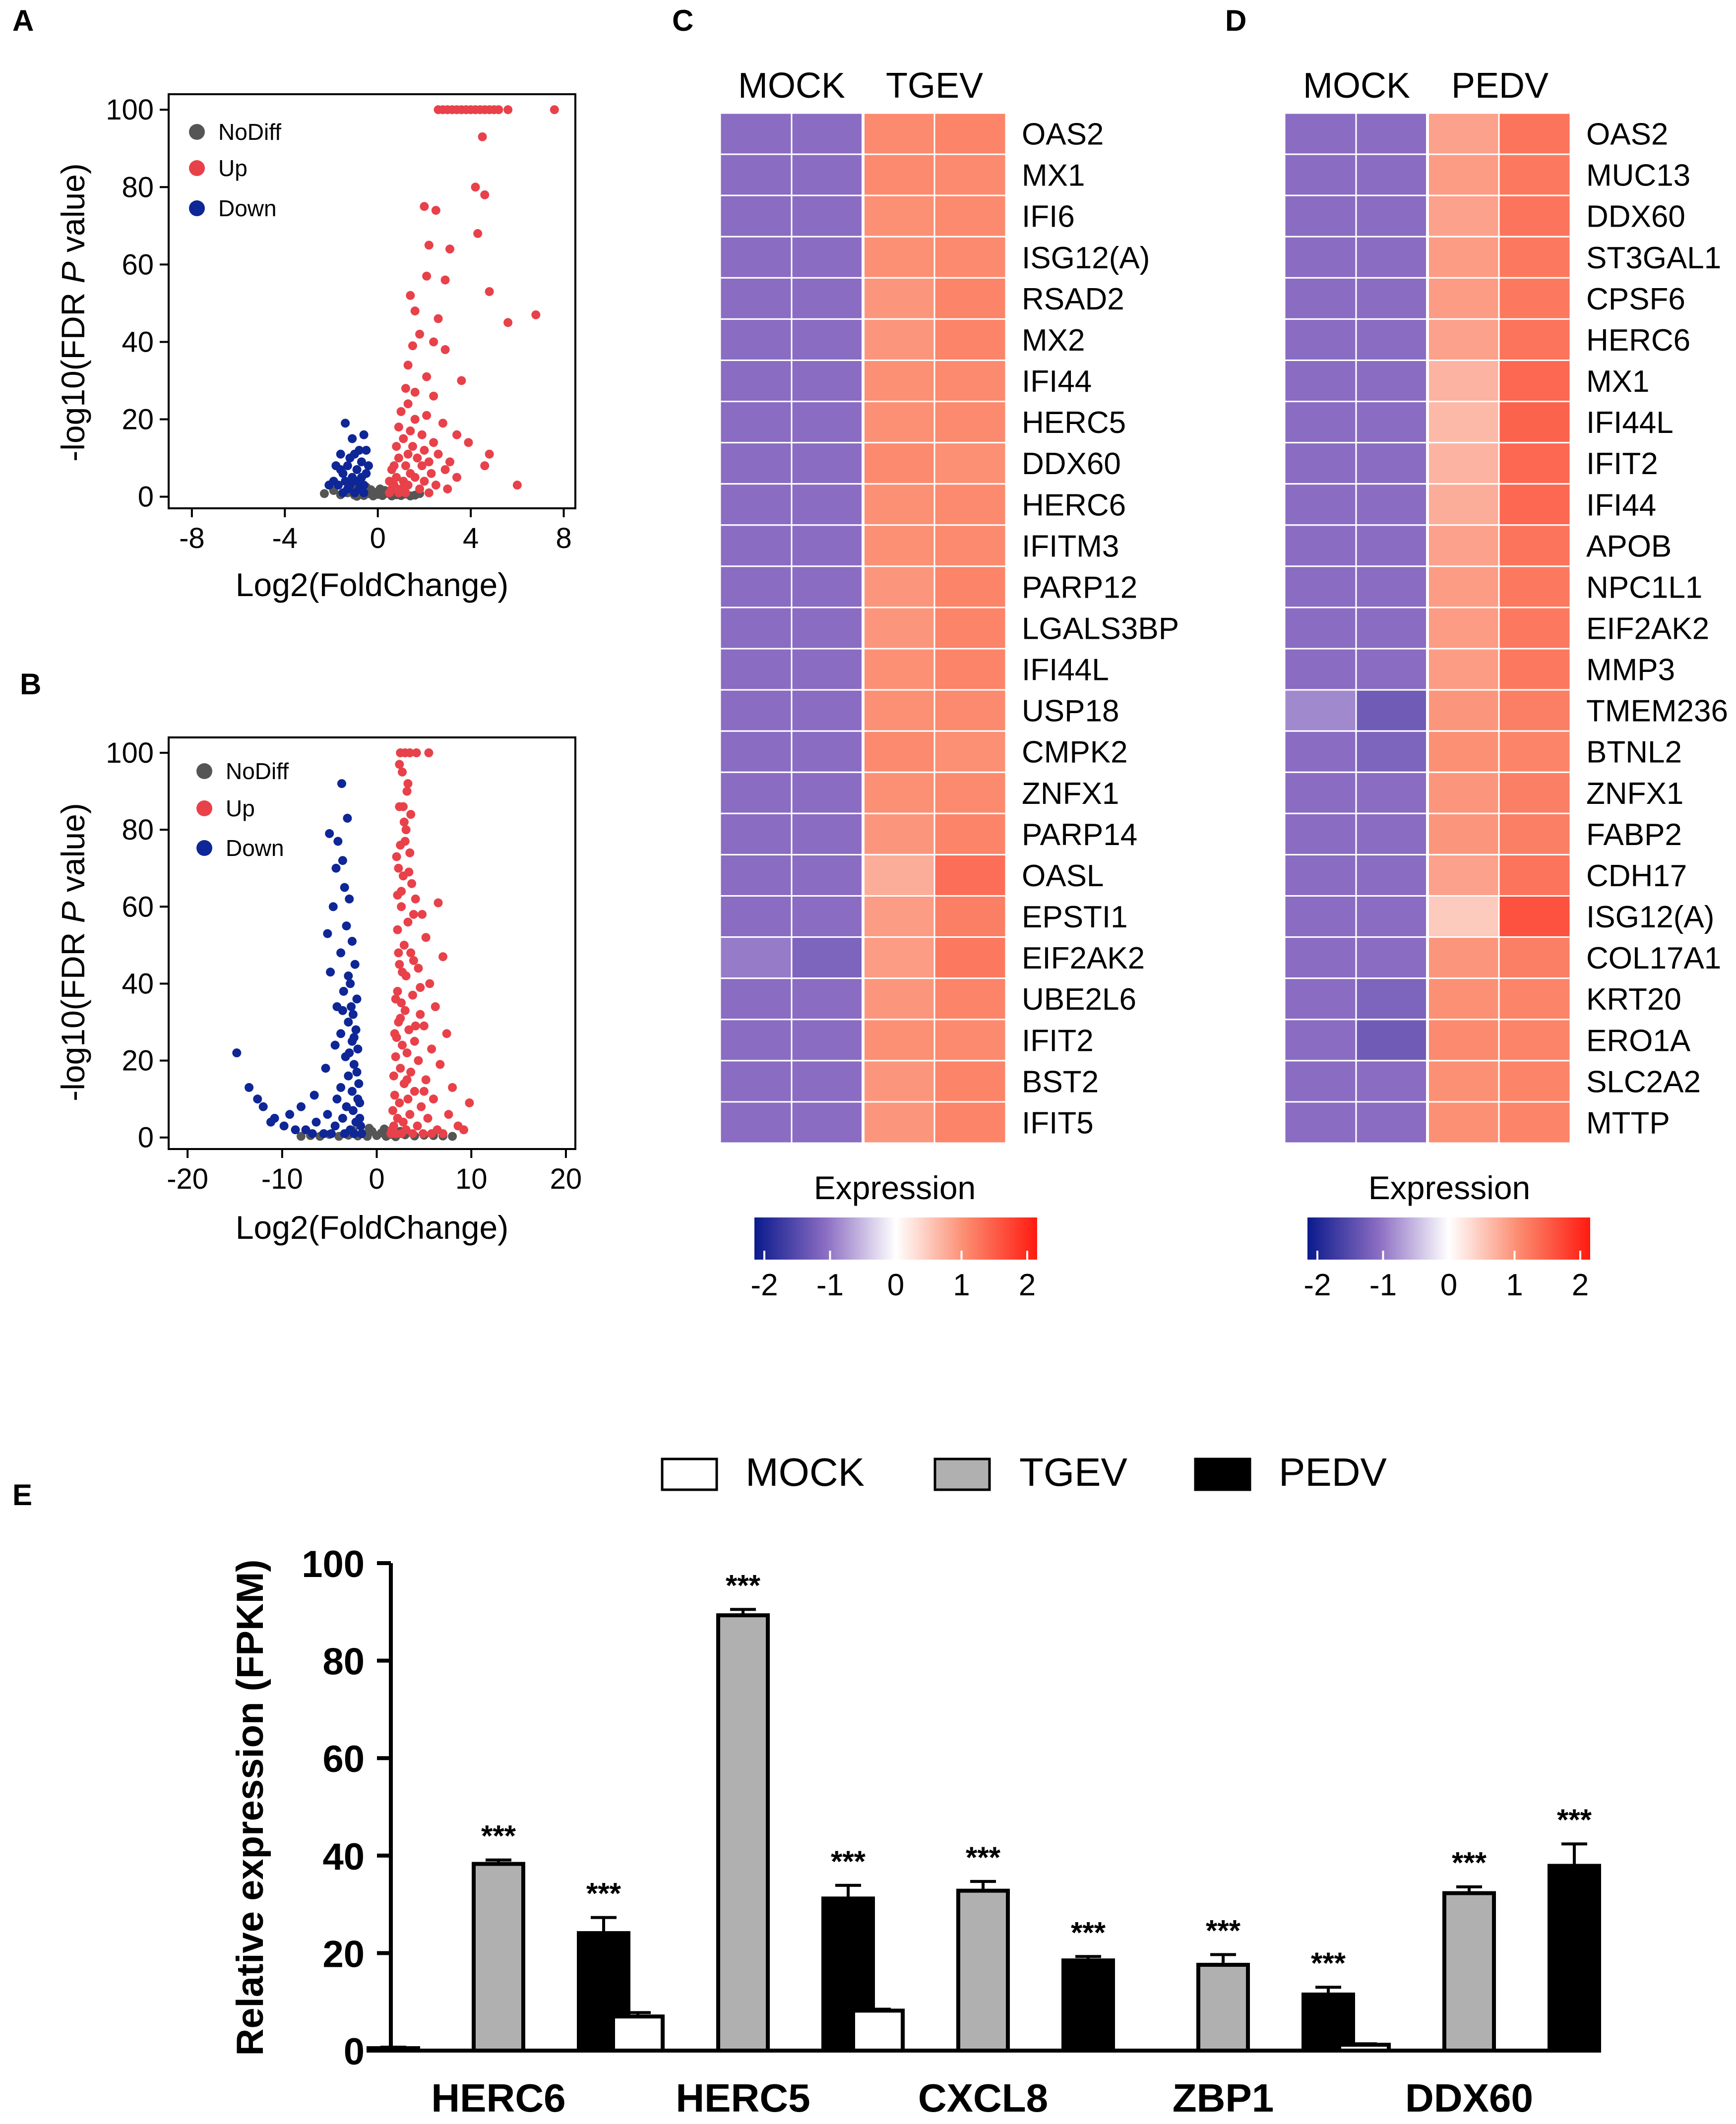  Describe the element at coordinates (197, 208) in the screenshot. I see `legend-swatch-down` at that location.